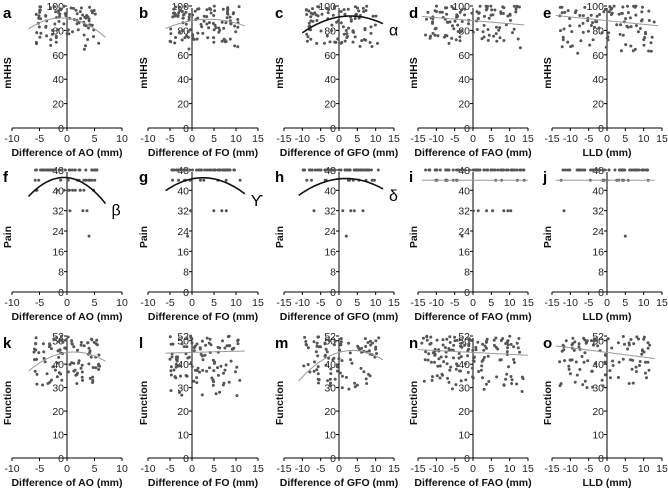 This screenshot has width=668, height=496. Describe the element at coordinates (330, 232) in the screenshot. I see `y-tick-label: 24` at that location.